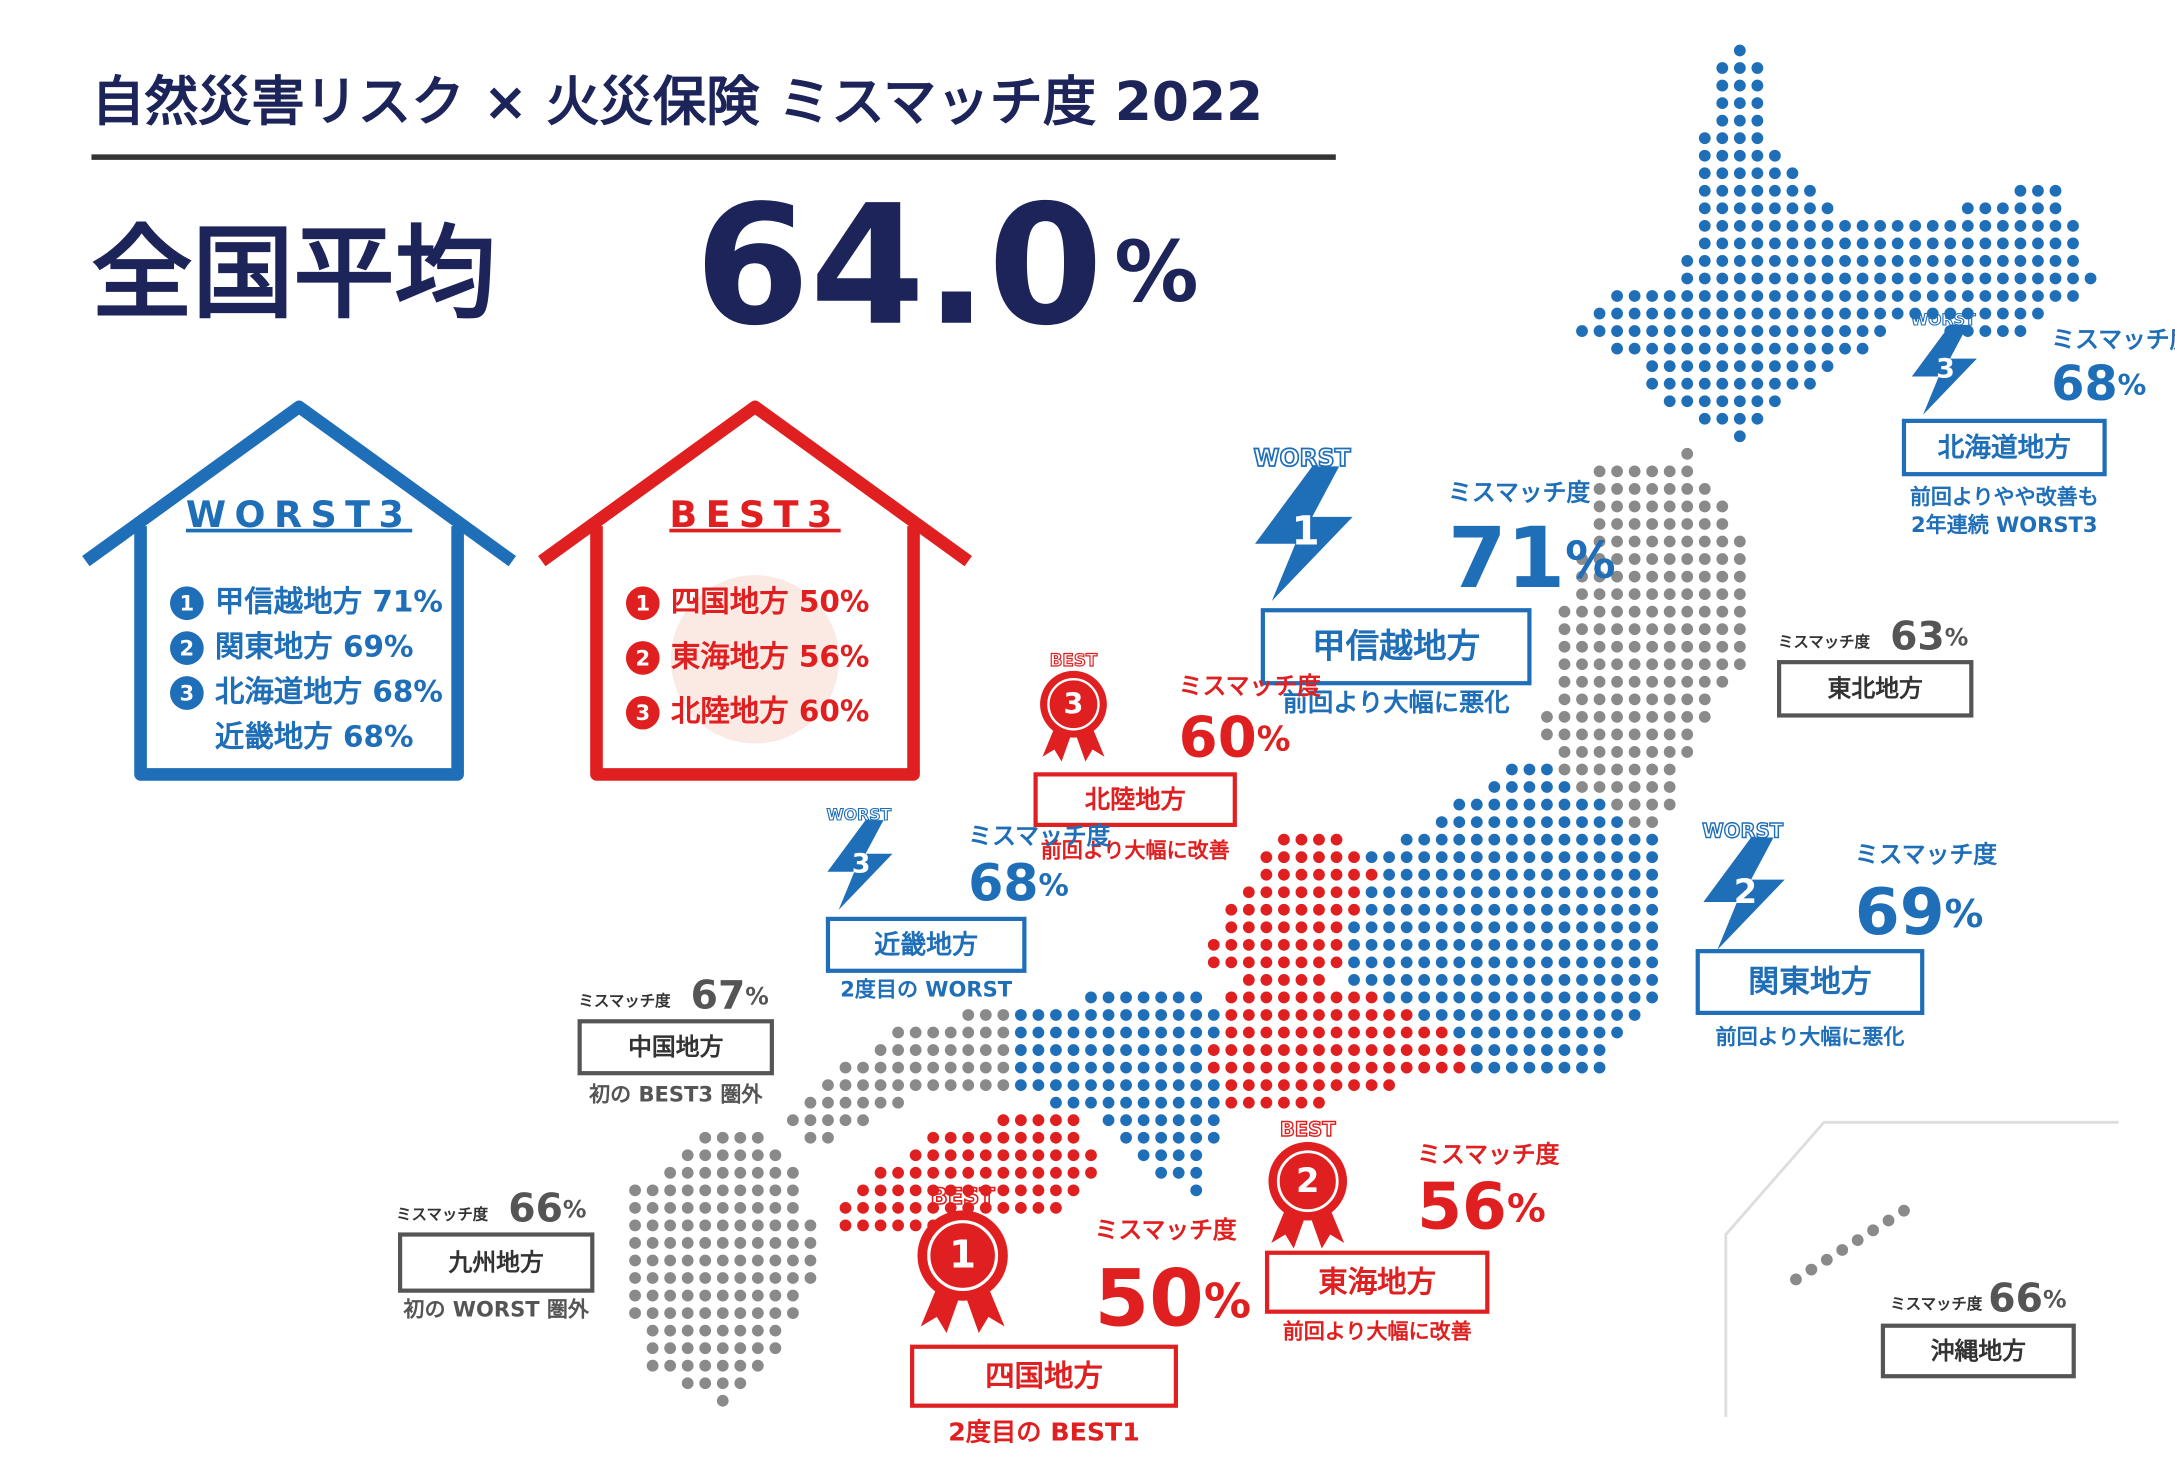 This screenshot has width=2175, height=1466. I want to click on region-name-box, so click(1135, 799).